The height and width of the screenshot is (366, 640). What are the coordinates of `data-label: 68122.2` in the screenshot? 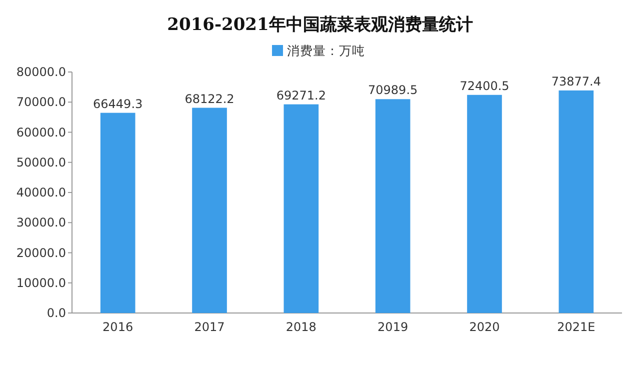 It's located at (209, 99).